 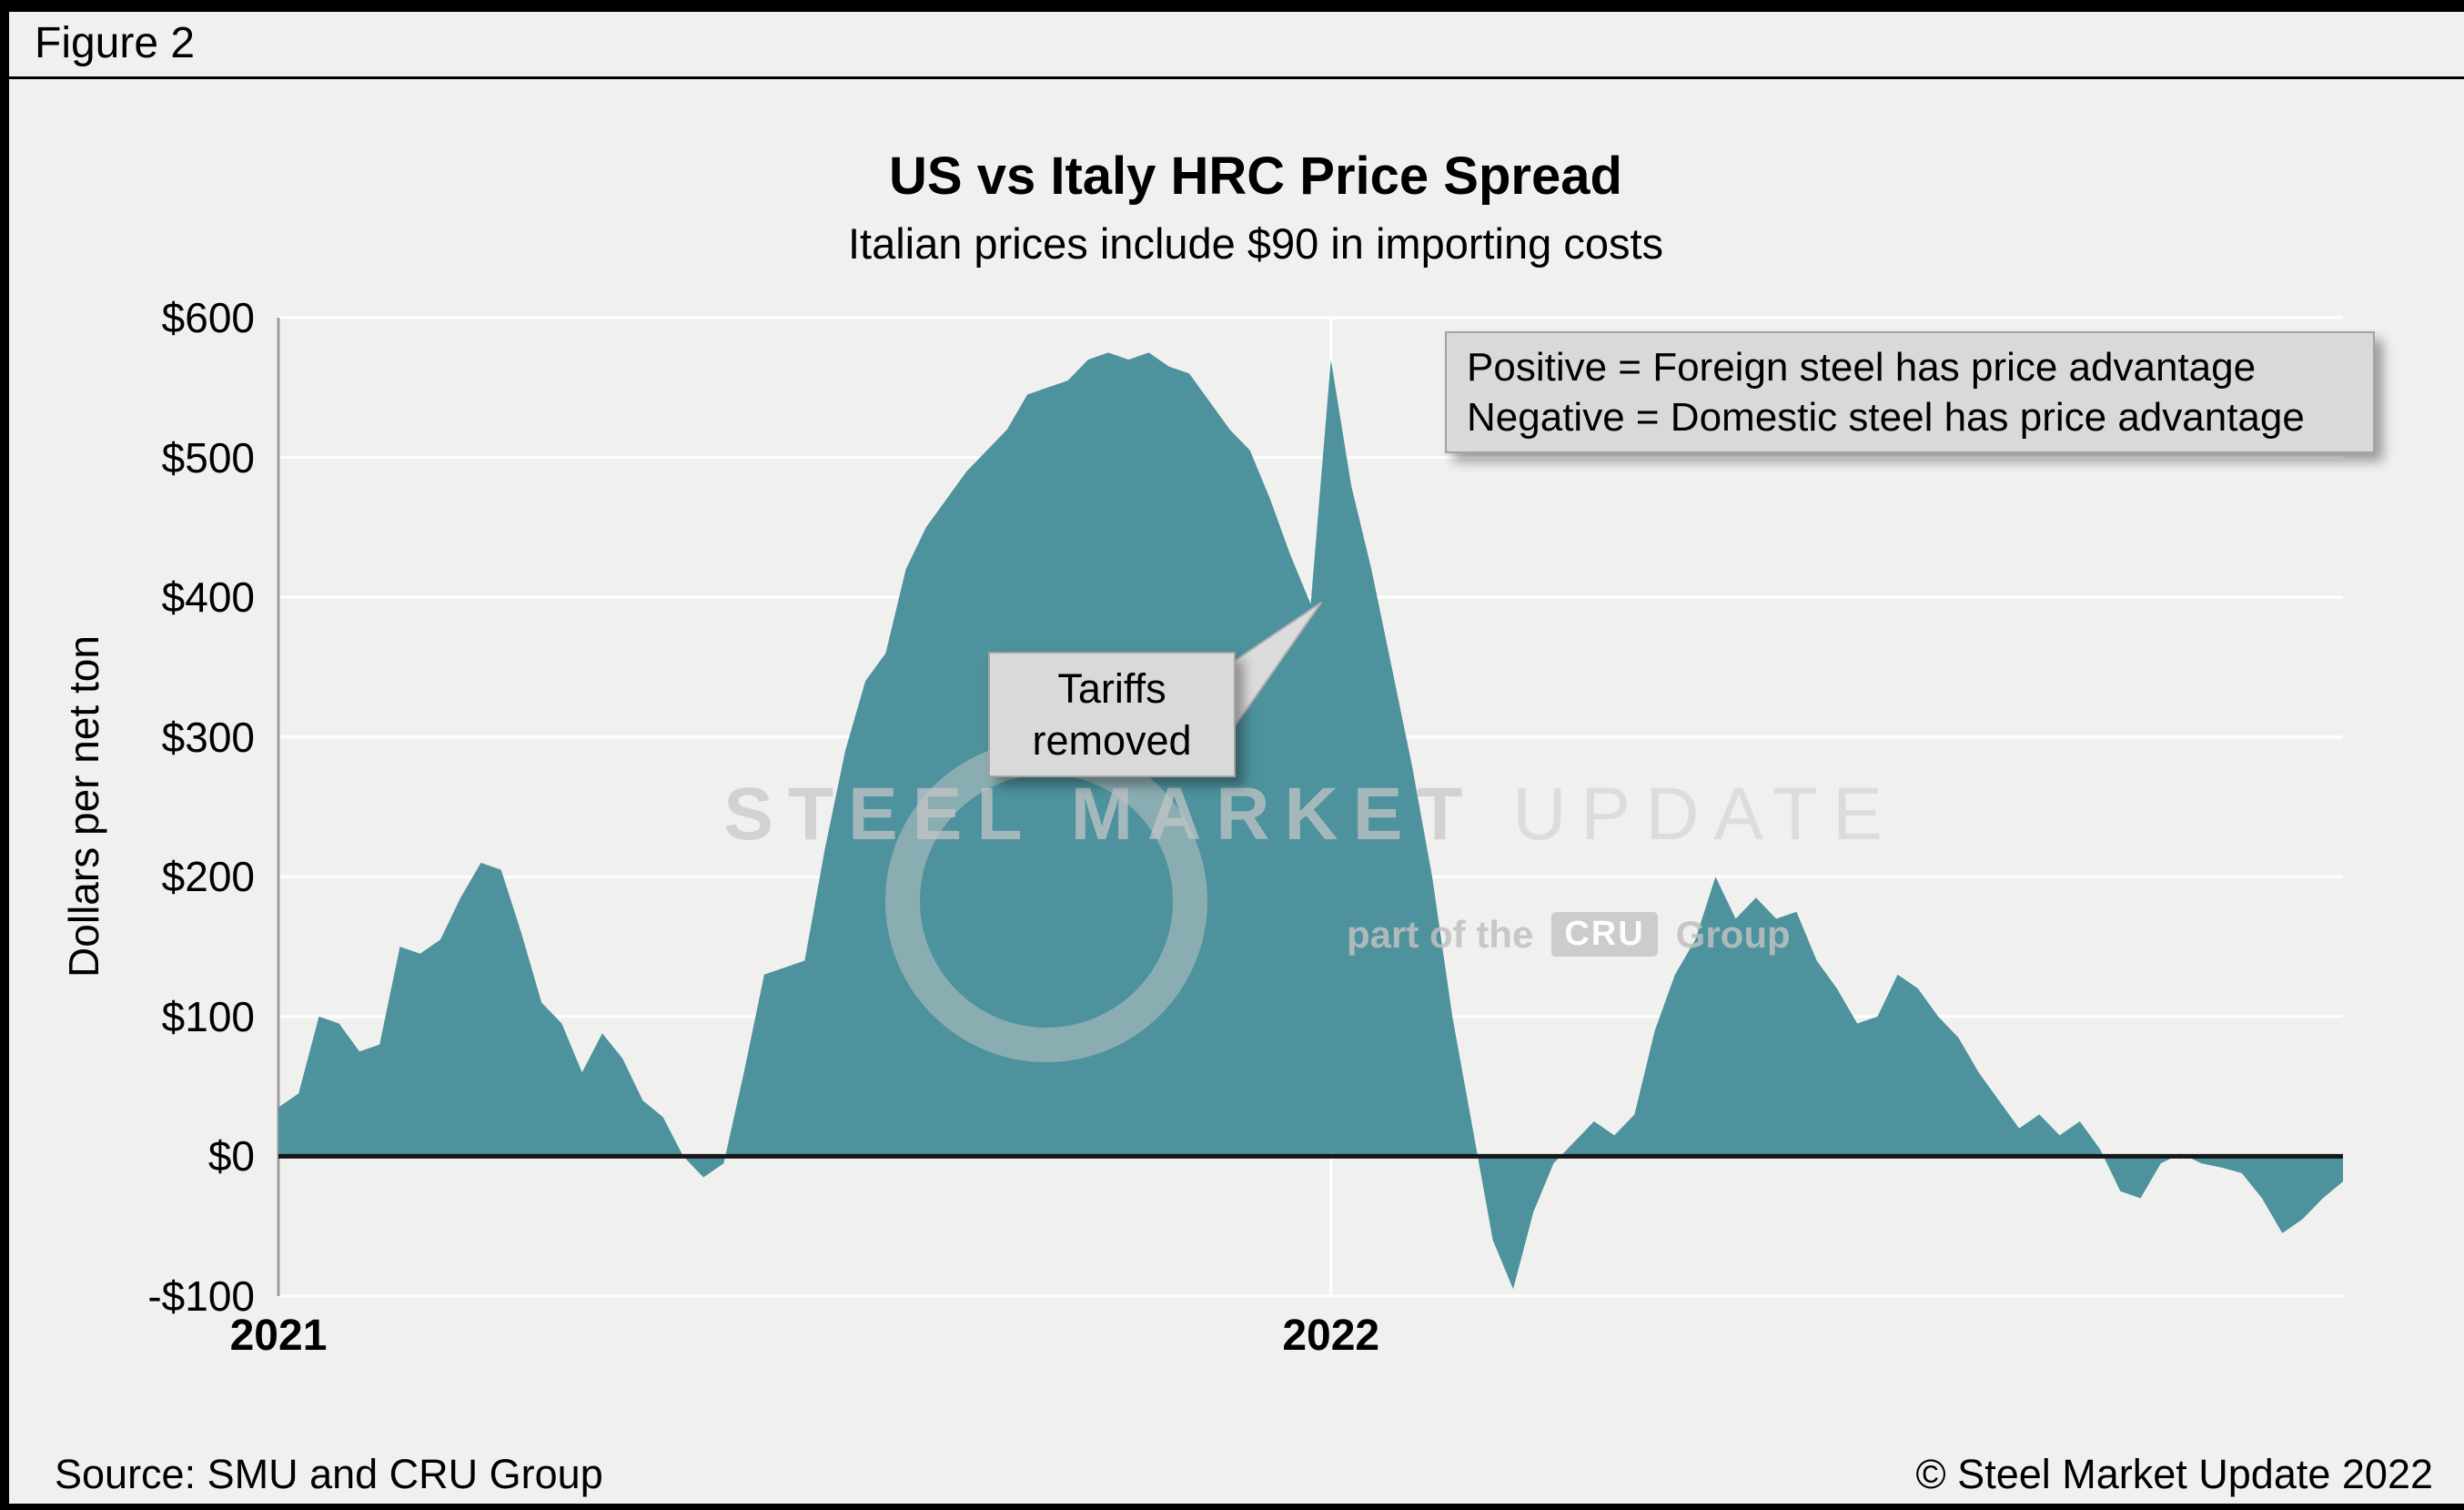 I want to click on watermark-brand-light: UPDATE, so click(x=1687, y=815).